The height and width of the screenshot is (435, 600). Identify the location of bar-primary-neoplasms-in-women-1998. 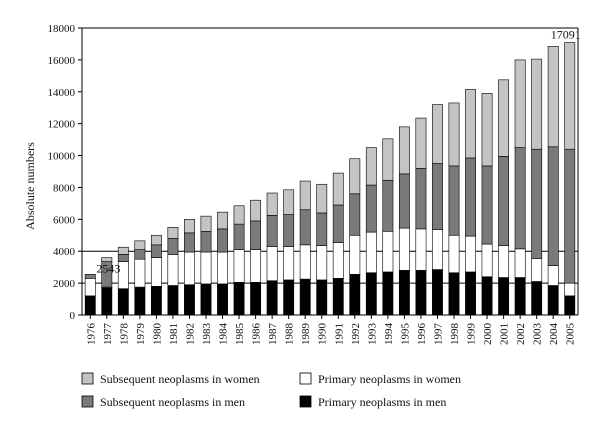
(454, 254).